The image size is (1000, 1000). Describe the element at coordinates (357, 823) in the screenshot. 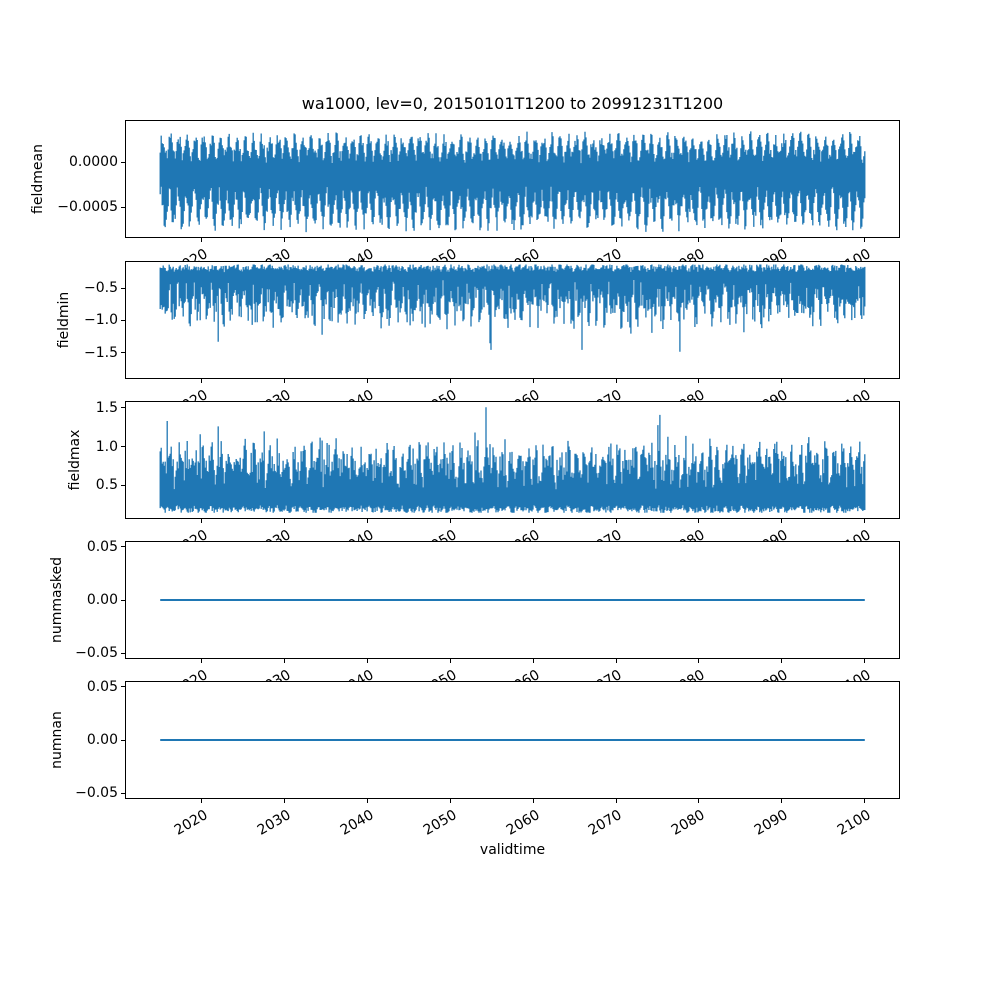

I see `x-tick-label: 2040` at that location.